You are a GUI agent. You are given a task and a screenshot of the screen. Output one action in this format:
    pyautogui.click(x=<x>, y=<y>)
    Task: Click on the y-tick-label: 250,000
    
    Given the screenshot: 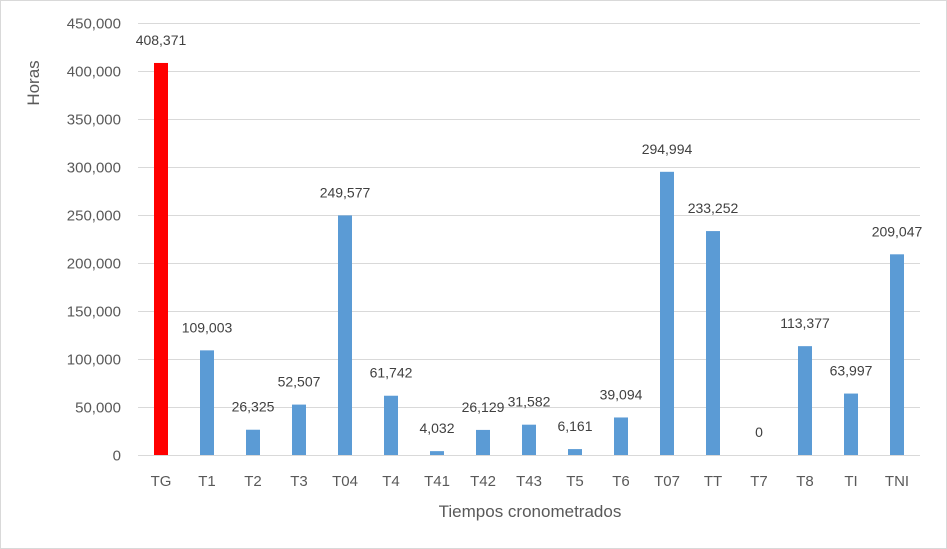 What is the action you would take?
    pyautogui.click(x=94, y=216)
    